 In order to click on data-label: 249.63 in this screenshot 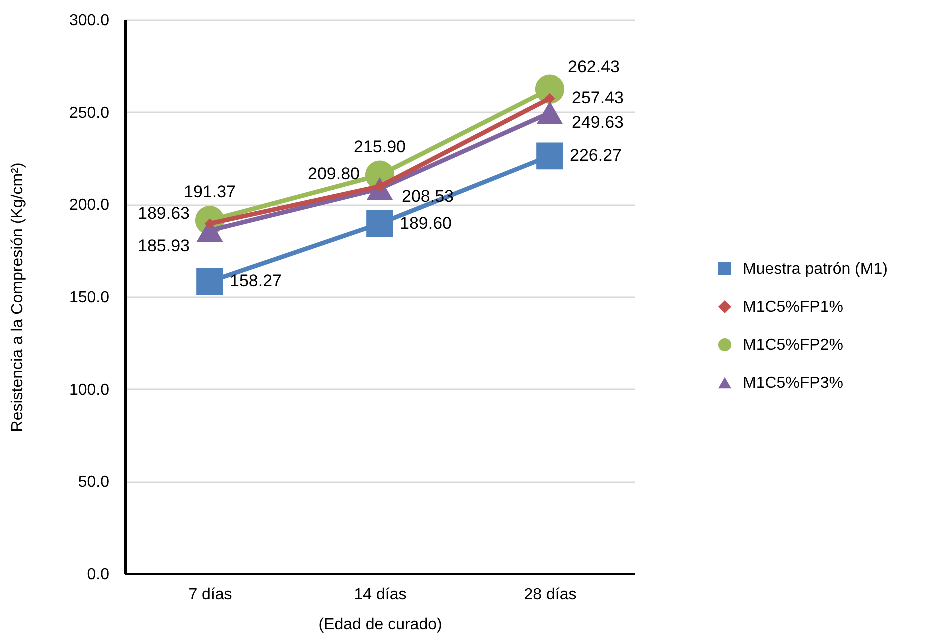, I will do `click(598, 122)`.